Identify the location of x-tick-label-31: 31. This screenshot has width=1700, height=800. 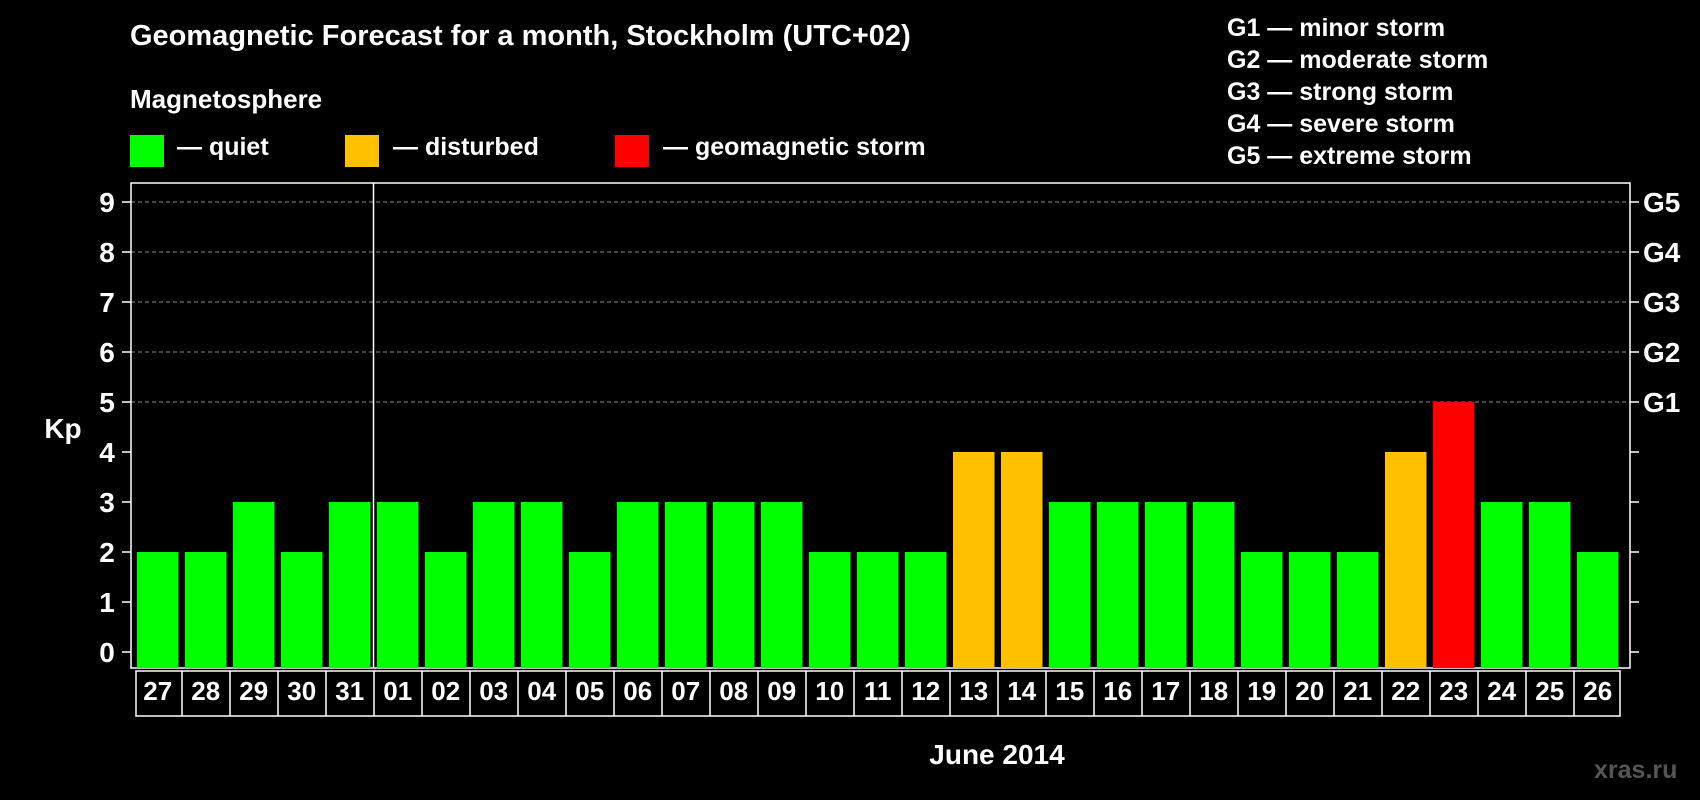
(349, 691).